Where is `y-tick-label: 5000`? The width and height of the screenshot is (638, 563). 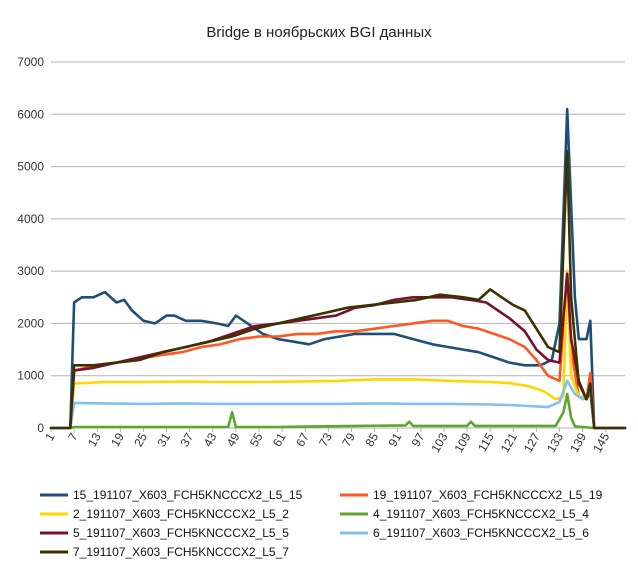
y-tick-label: 5000 is located at coordinates (30, 167).